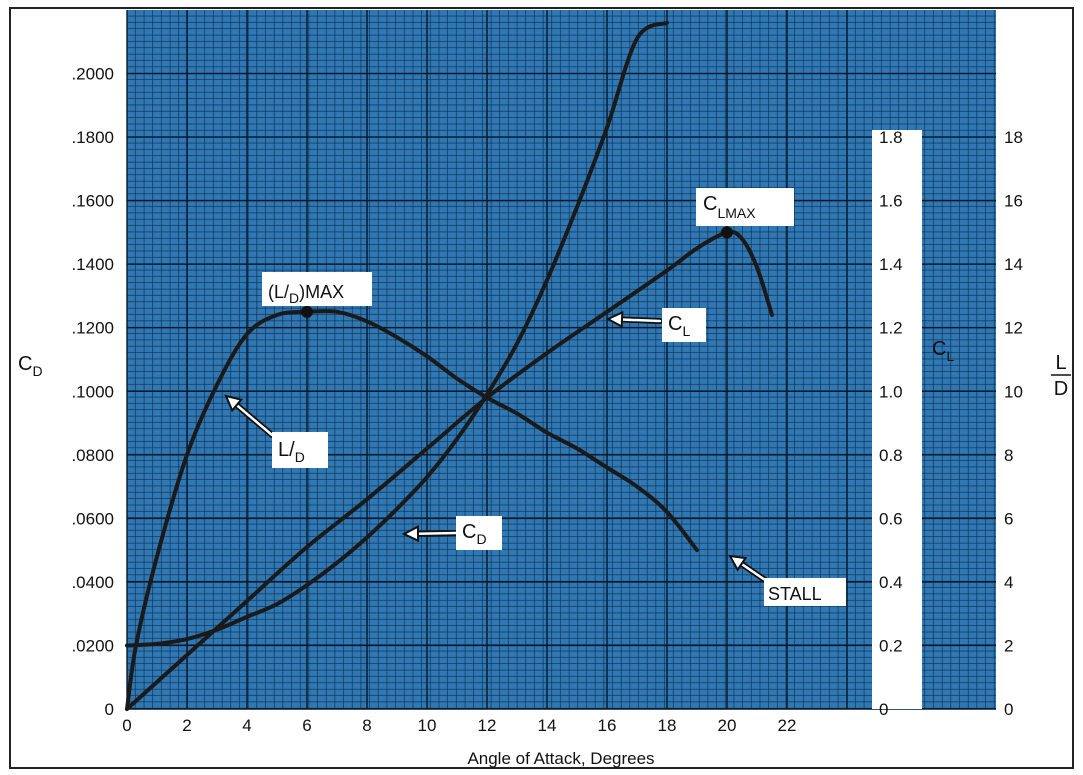  Describe the element at coordinates (883, 709) in the screenshot. I see `cl-tick-label: 0` at that location.